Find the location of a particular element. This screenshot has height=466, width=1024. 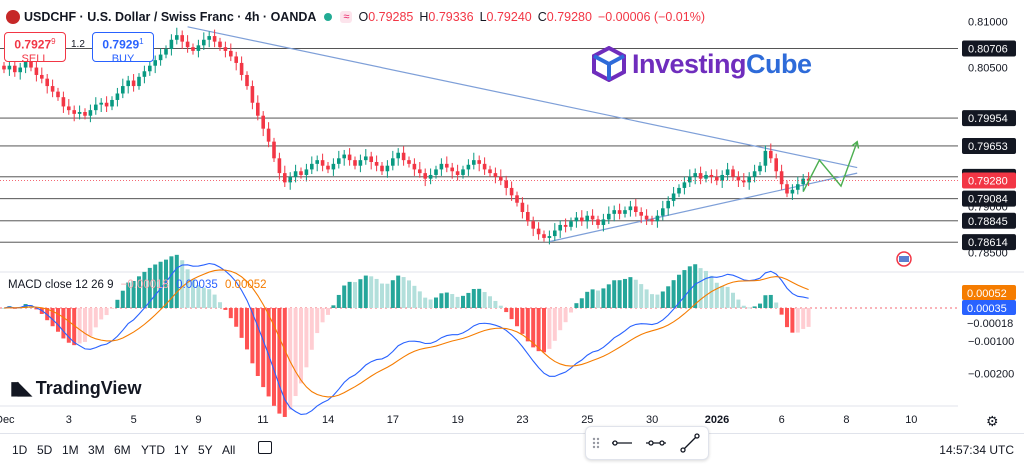

calendar-icon is located at coordinates (265, 447).